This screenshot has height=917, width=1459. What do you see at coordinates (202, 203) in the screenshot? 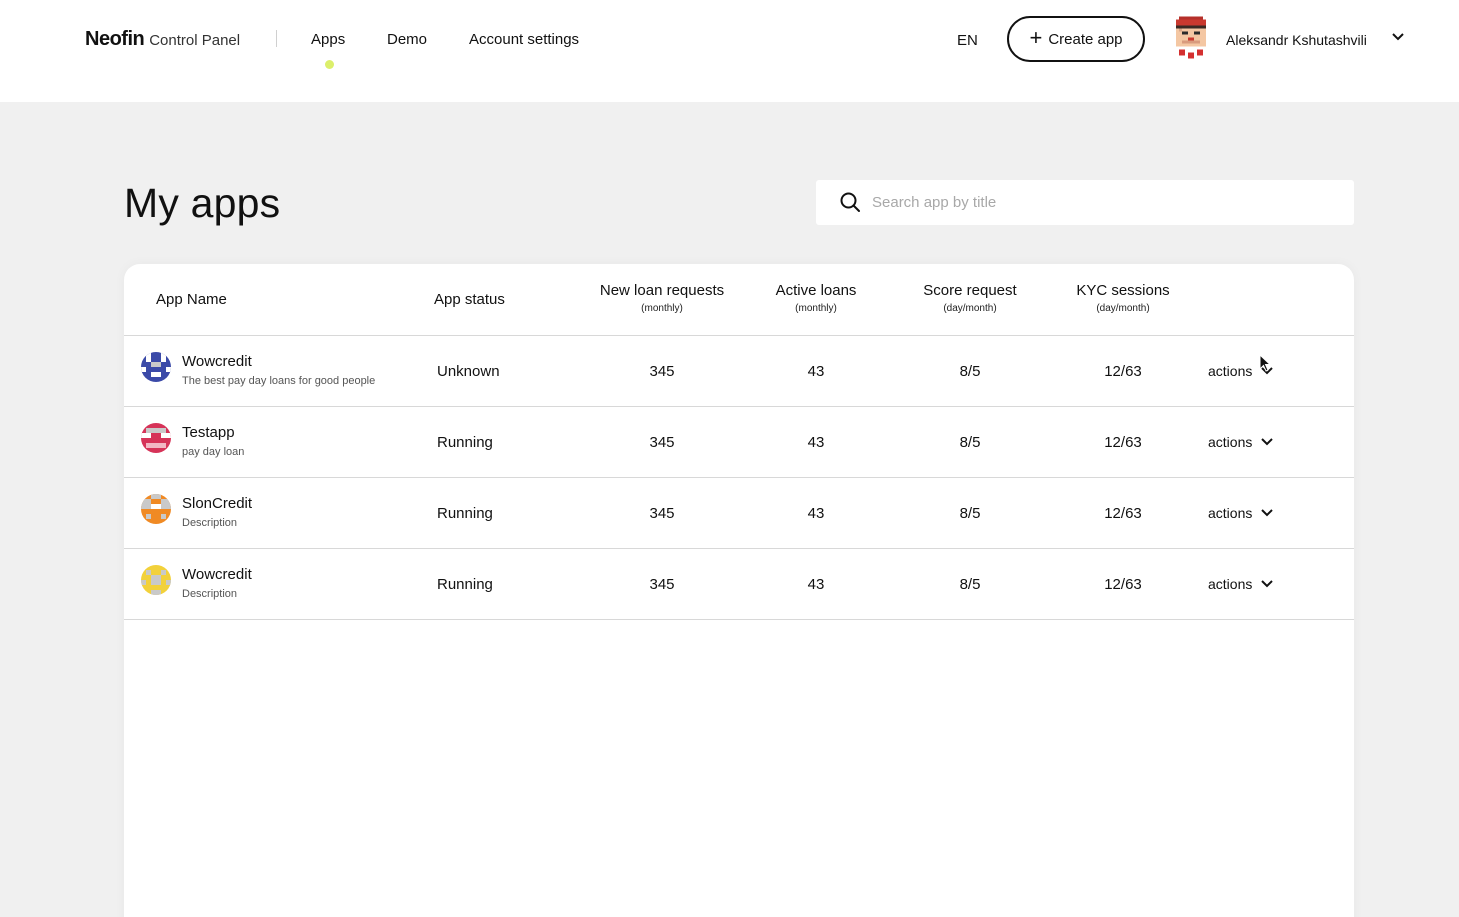
I see `page-title: My apps` at bounding box center [202, 203].